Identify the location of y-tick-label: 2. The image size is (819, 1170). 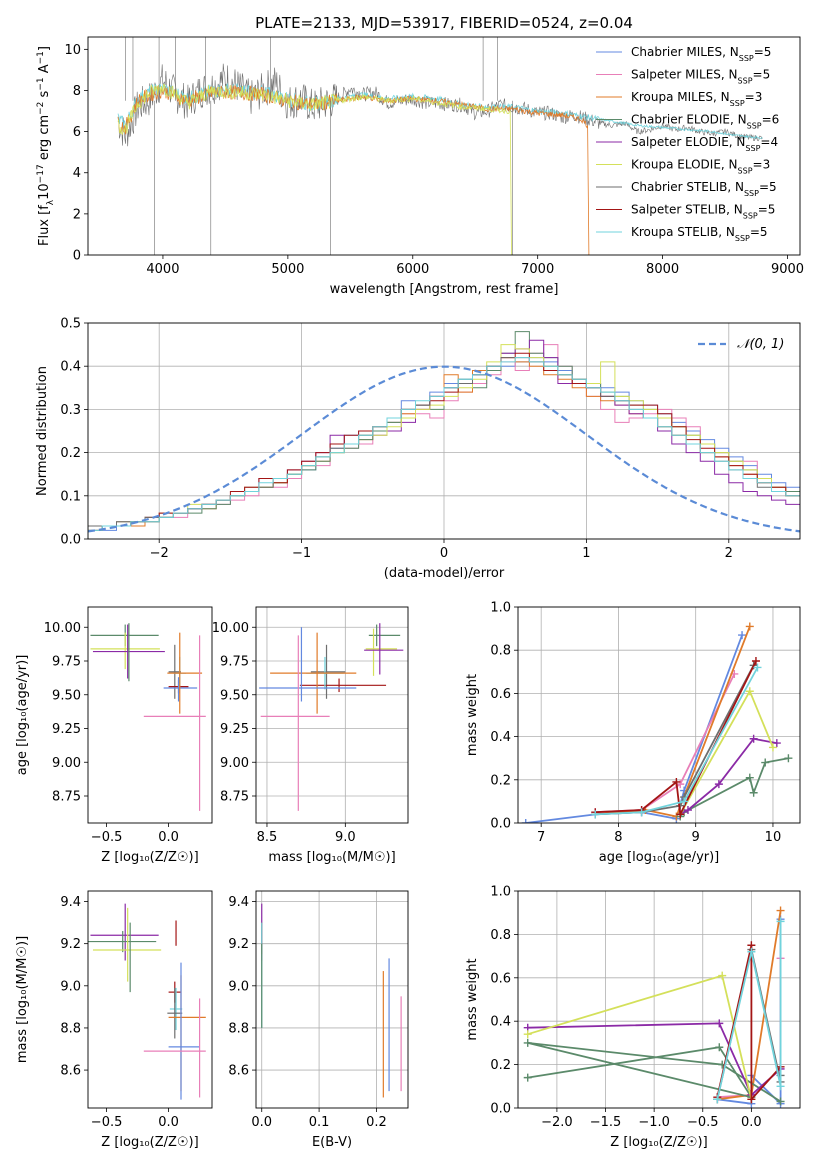
(77, 214).